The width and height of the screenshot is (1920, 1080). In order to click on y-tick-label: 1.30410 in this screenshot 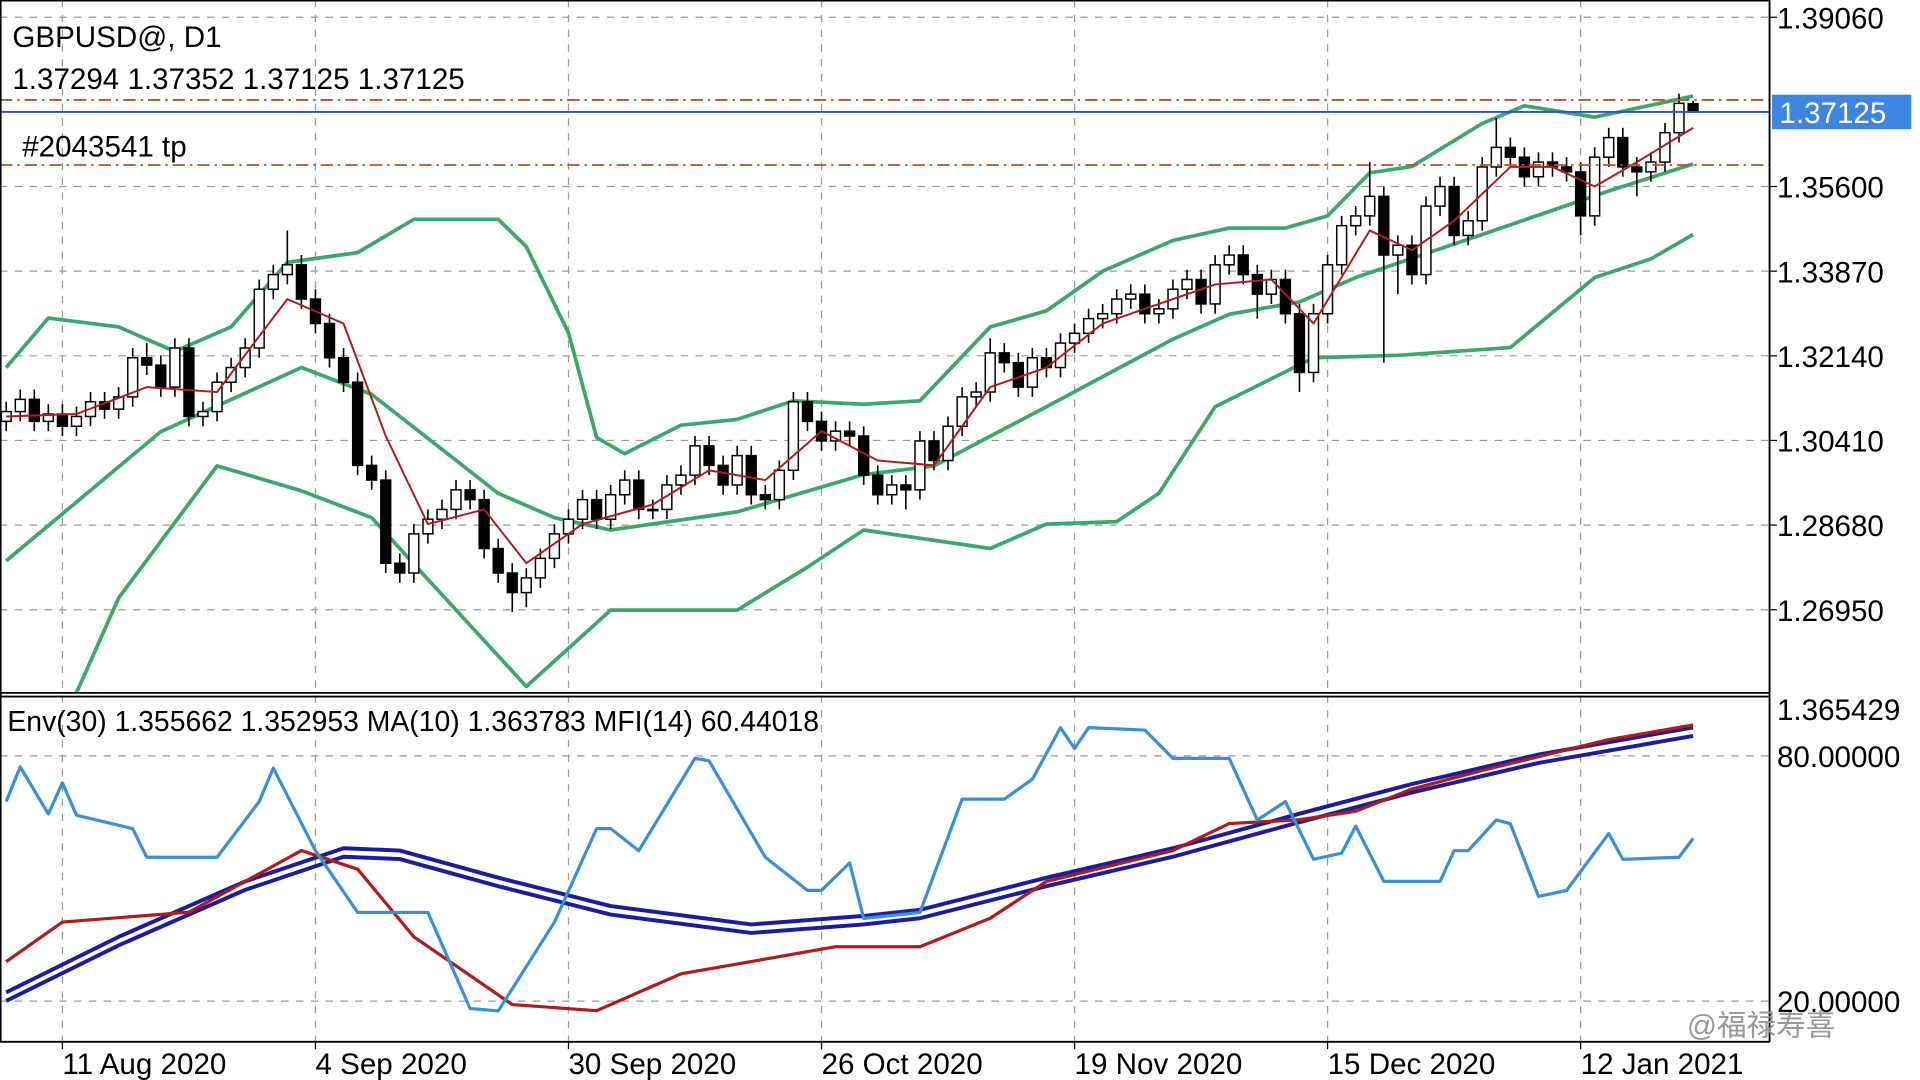, I will do `click(1830, 442)`.